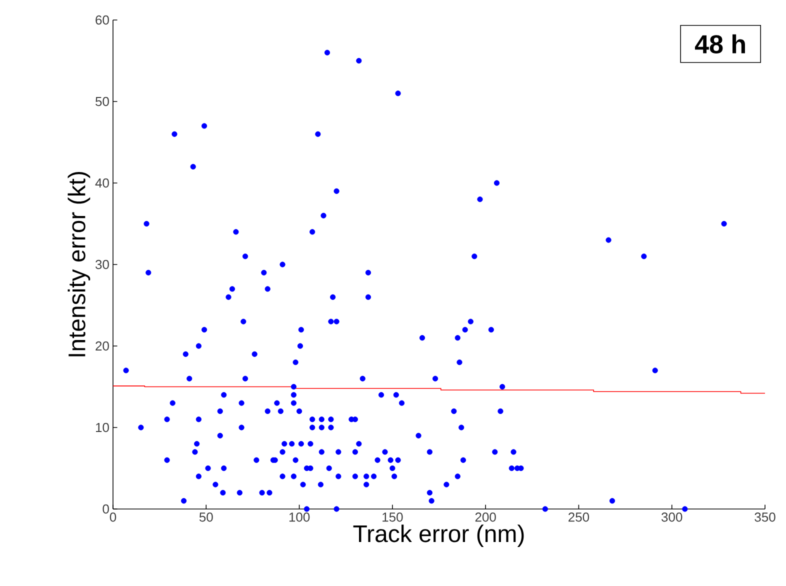 The width and height of the screenshot is (786, 586). I want to click on x-tick-label: 0, so click(113, 517).